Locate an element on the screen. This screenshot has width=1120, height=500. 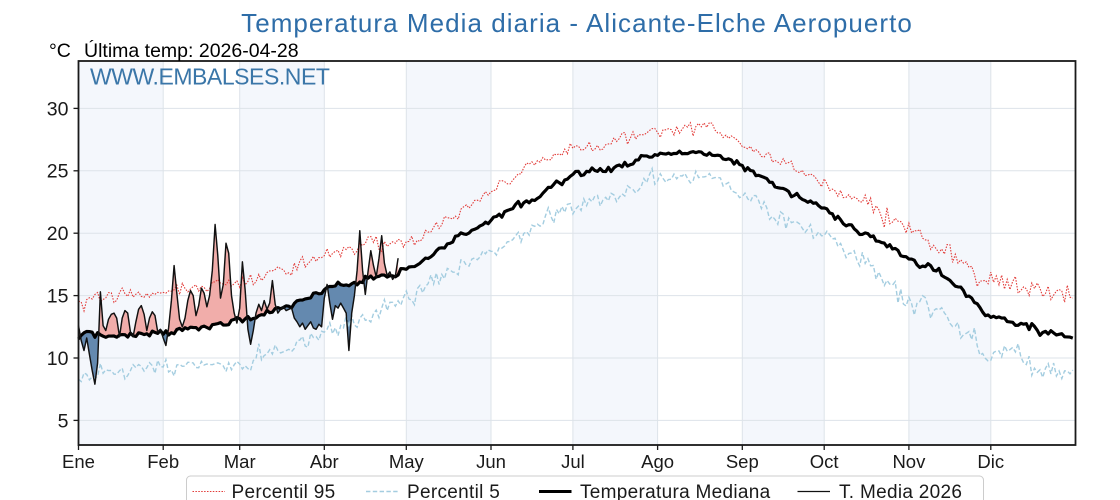
svg-text: 10 is located at coordinates (58, 359).